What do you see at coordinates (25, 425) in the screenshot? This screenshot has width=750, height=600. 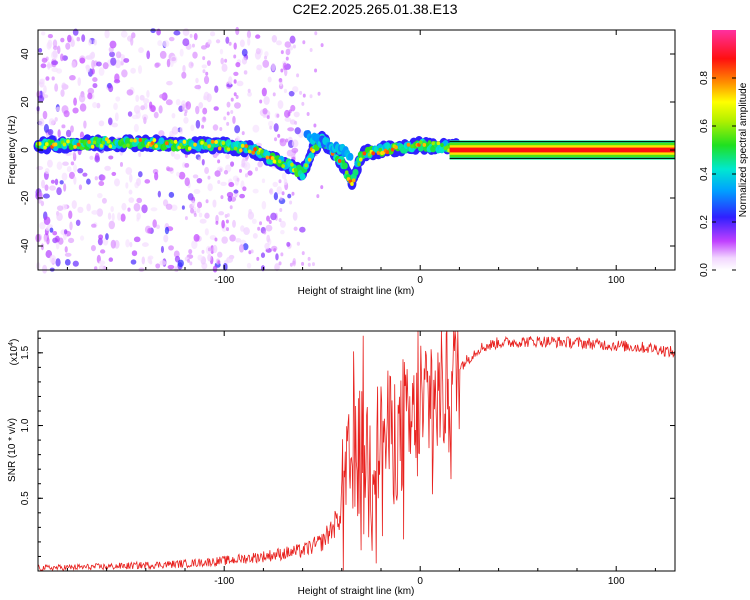 I see `y-tick-label: 1.0` at bounding box center [25, 425].